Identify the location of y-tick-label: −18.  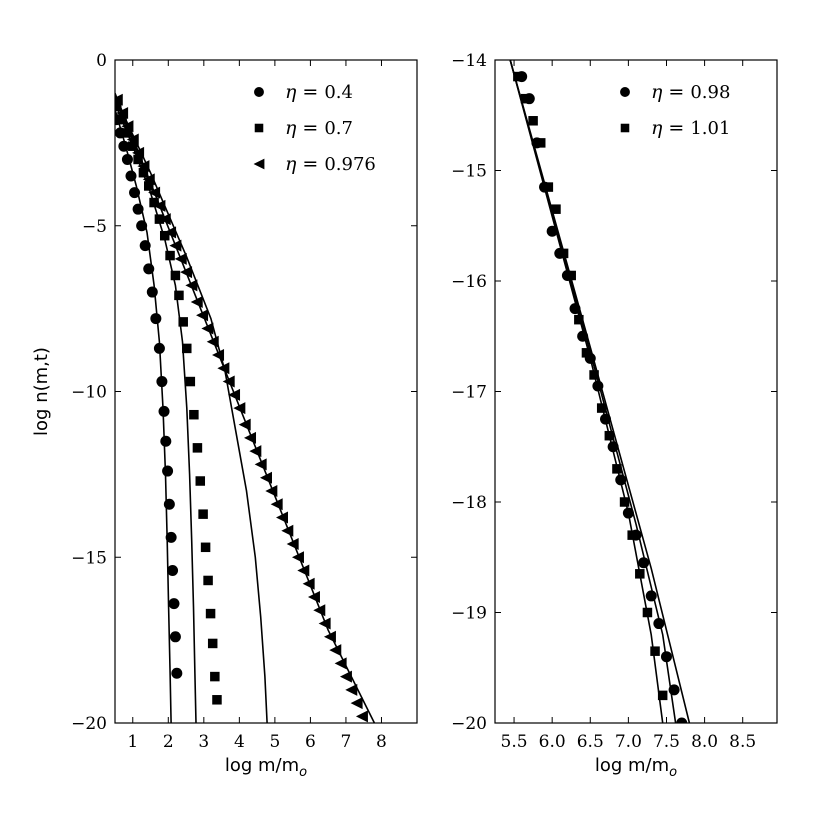
(469, 503).